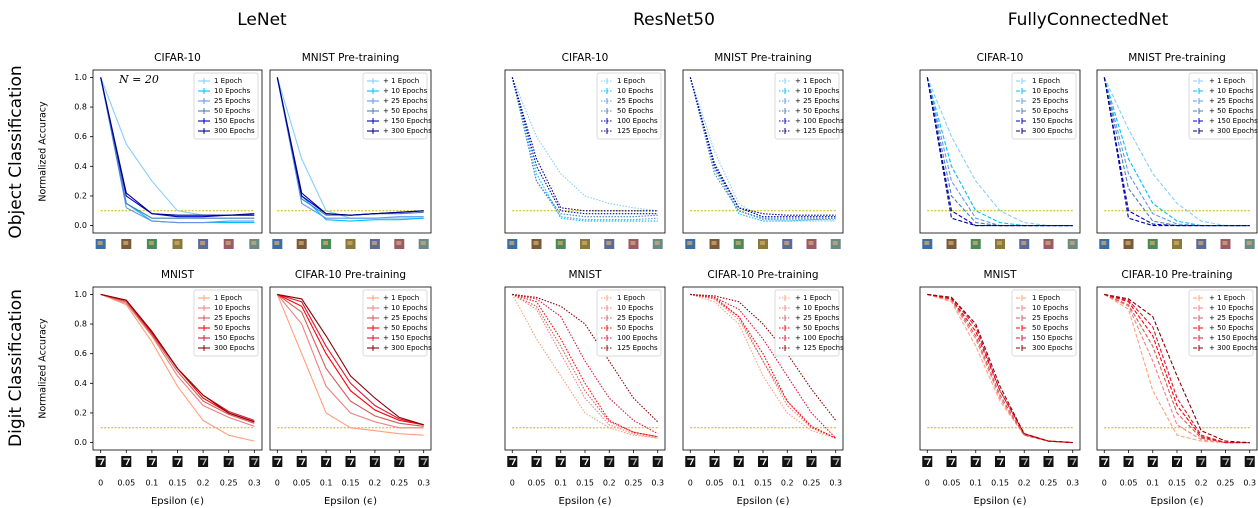 This screenshot has height=508, width=1258. I want to click on legend-label: + 125 Epochs, so click(819, 348).